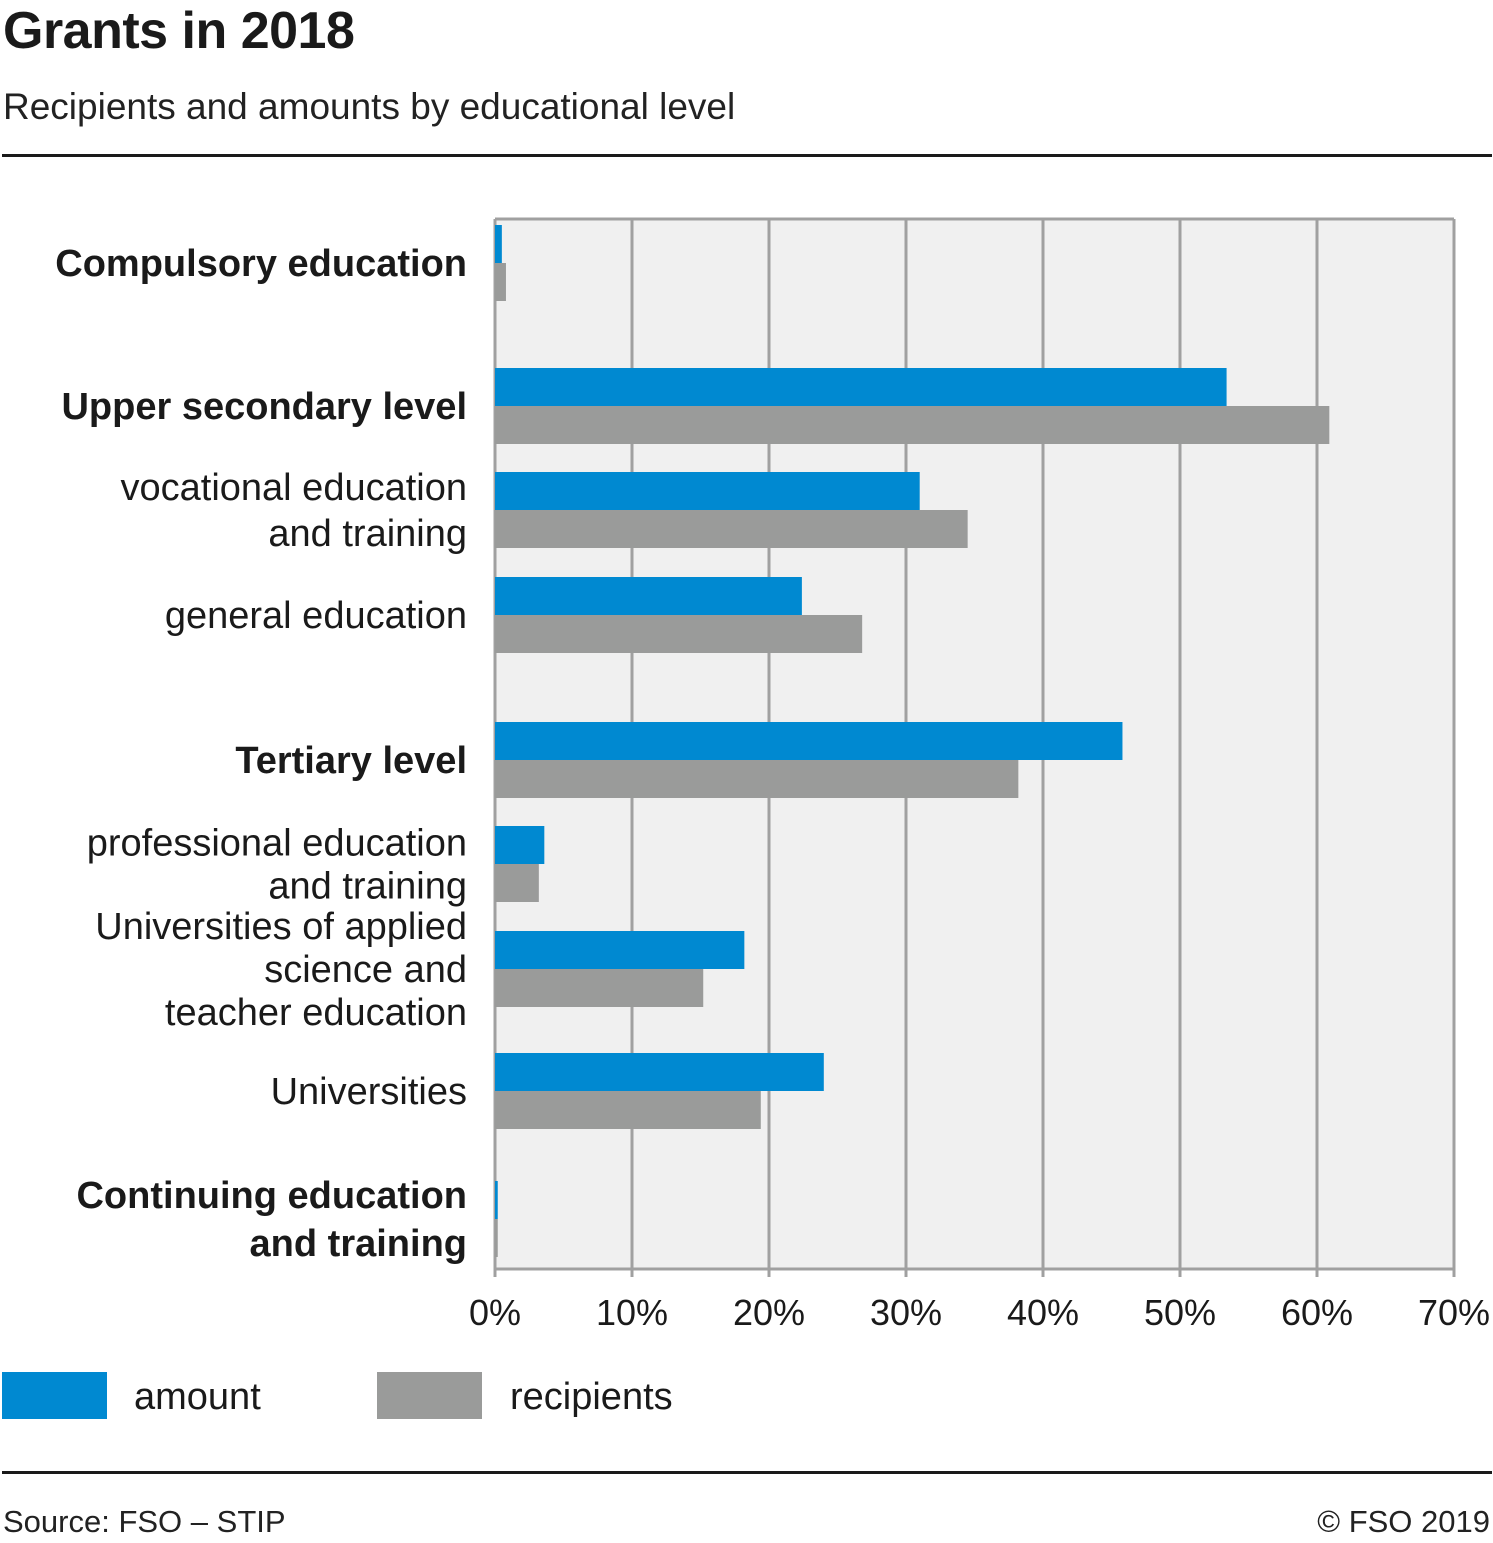 This screenshot has height=1543, width=1493. I want to click on category-label-line: Tertiary level, so click(351, 761).